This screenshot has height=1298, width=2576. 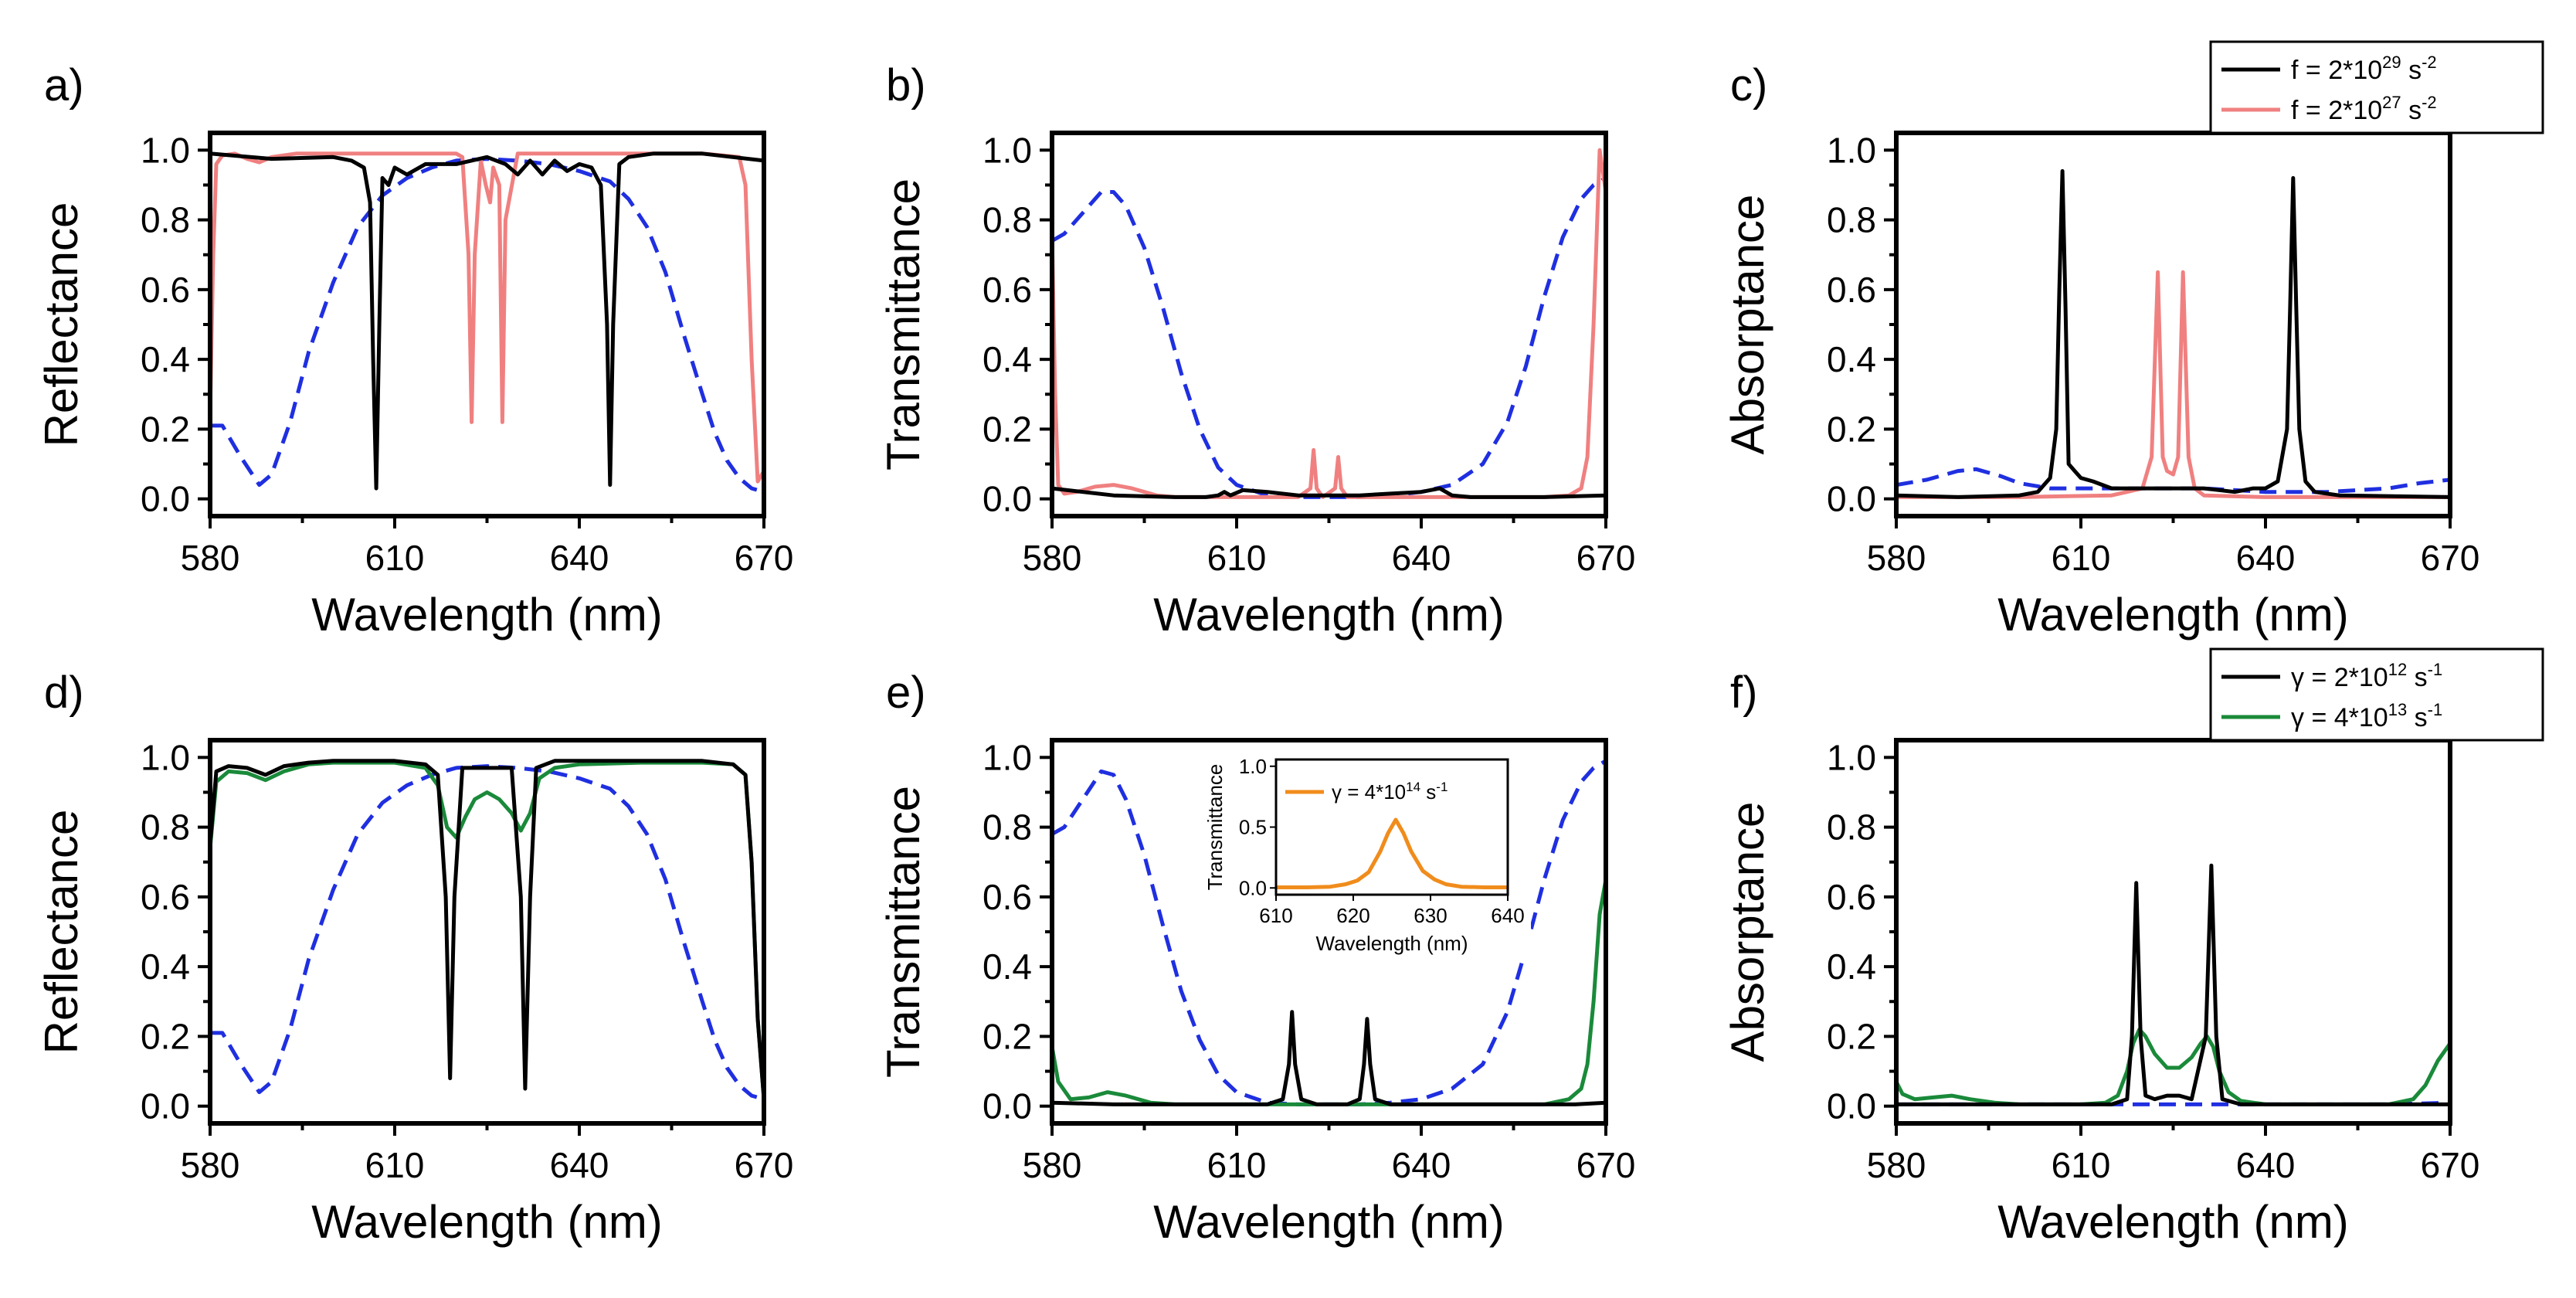 What do you see at coordinates (2397, 669) in the screenshot?
I see `legend-sup: 12` at bounding box center [2397, 669].